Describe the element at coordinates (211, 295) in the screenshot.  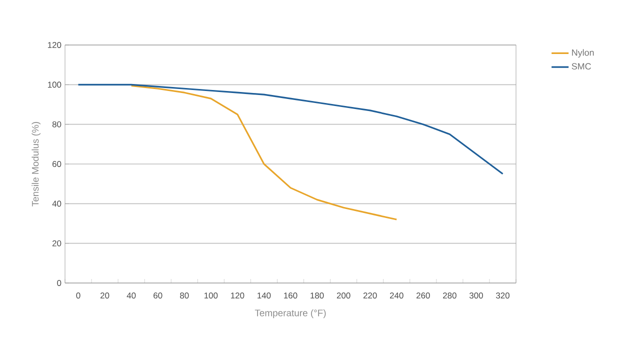
I see `x-tick-label: 100` at that location.